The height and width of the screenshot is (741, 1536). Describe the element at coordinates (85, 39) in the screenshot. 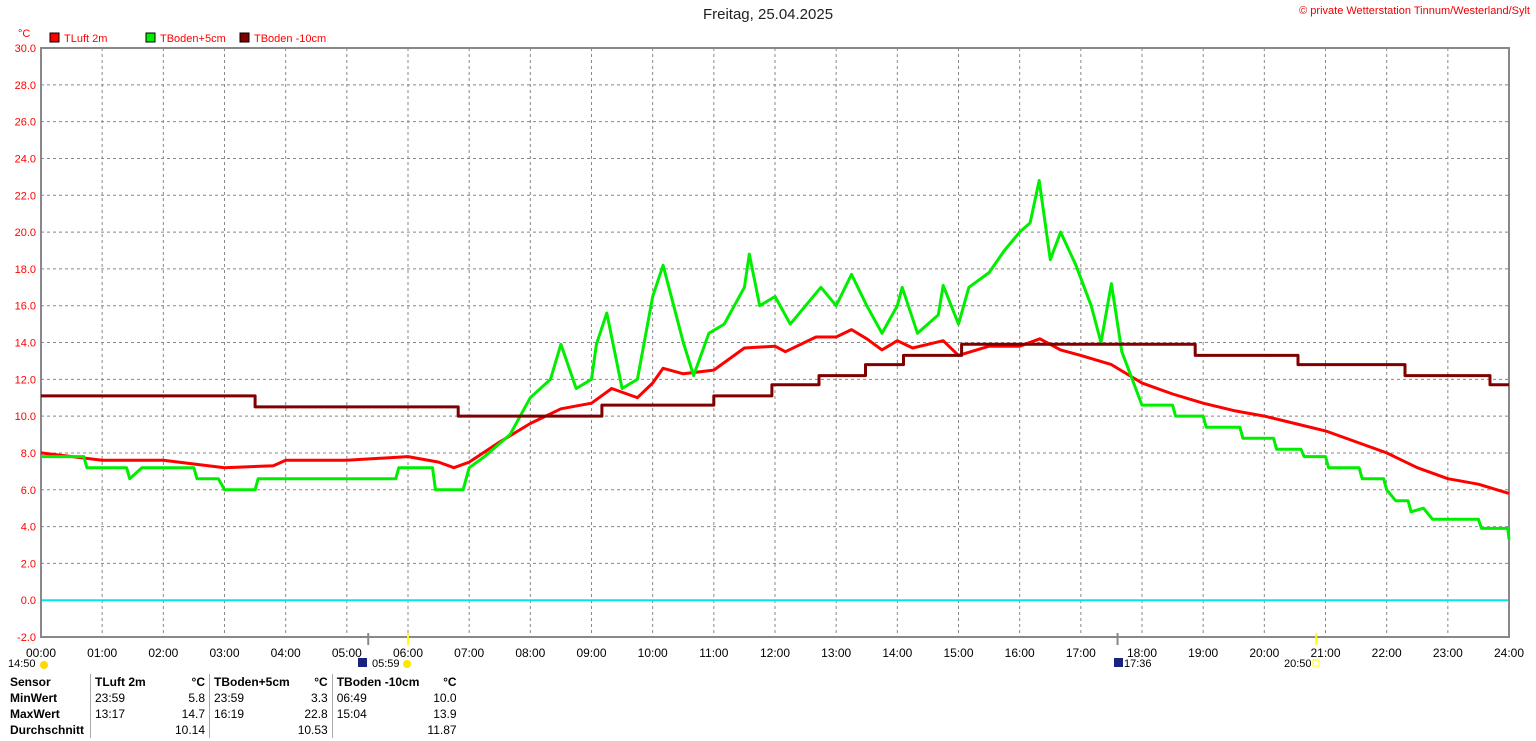

I see `legend-label: TLuft 2m` at that location.